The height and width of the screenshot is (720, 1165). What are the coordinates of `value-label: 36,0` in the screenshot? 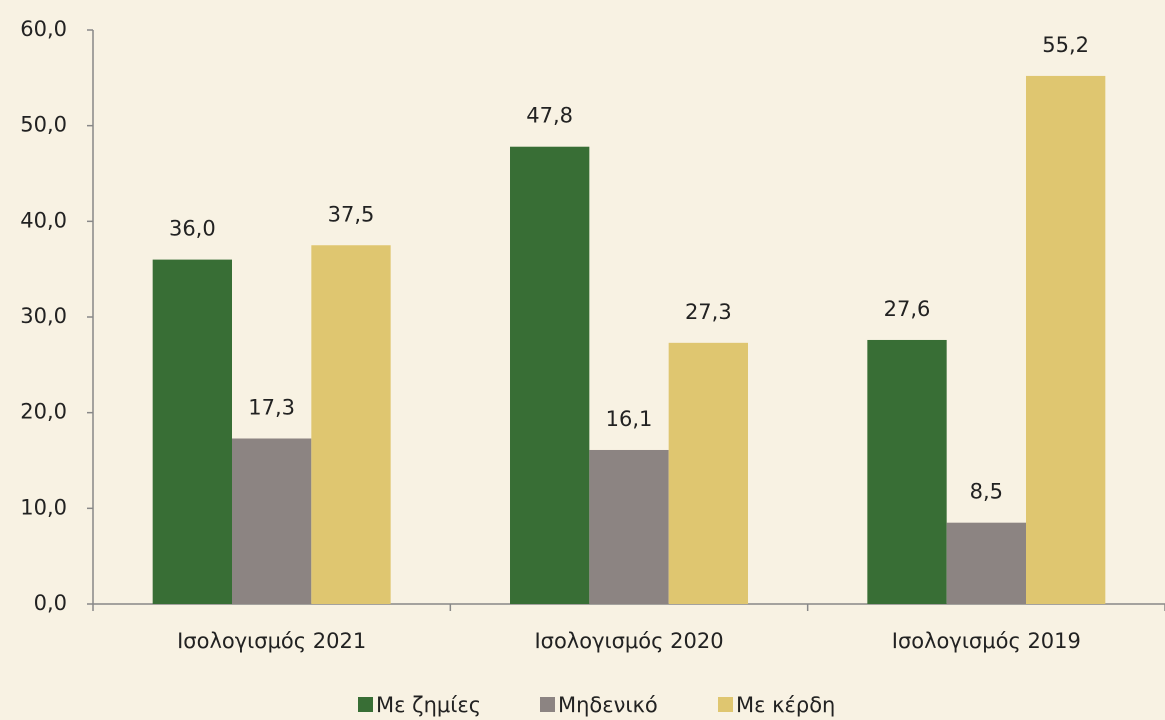 It's located at (192, 229).